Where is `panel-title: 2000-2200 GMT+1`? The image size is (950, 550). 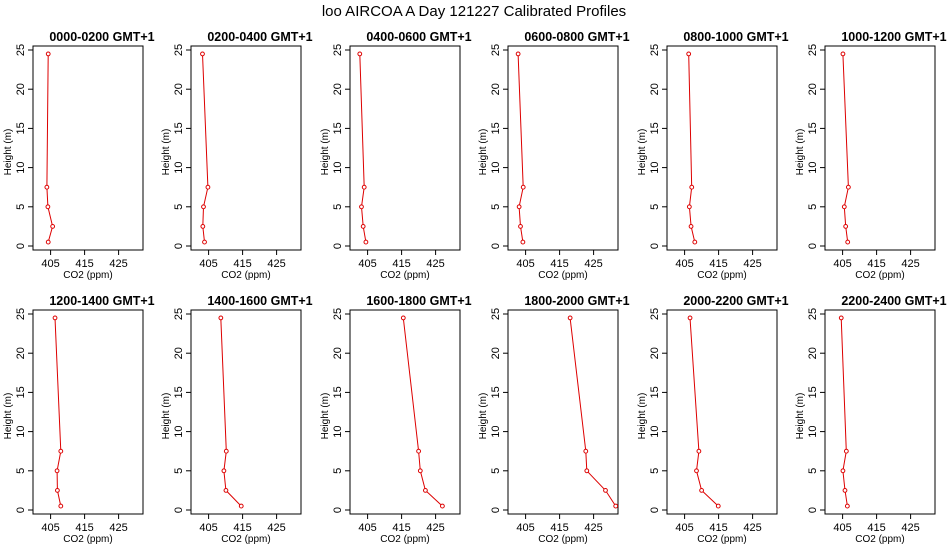
panel-title: 2000-2200 GMT+1 is located at coordinates (735, 301).